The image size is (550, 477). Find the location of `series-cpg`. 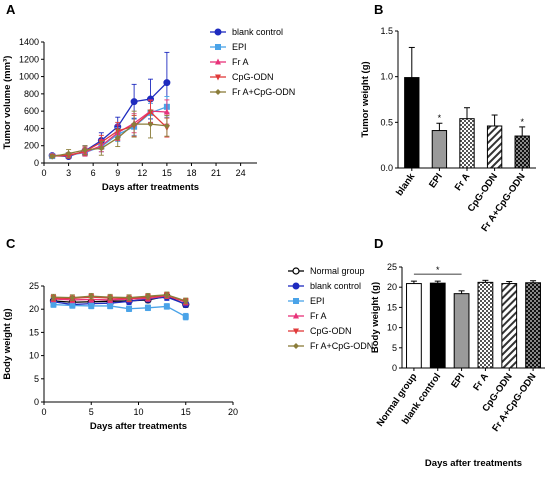

series-cpg is located at coordinates (109, 130).